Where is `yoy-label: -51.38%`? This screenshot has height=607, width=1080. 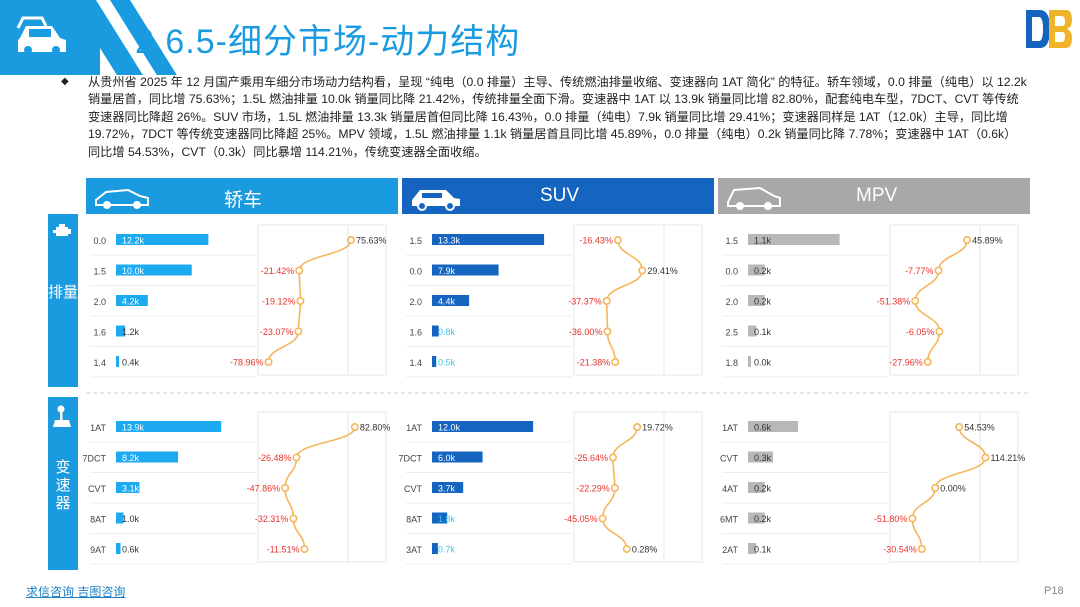 yoy-label: -51.38% is located at coordinates (894, 302).